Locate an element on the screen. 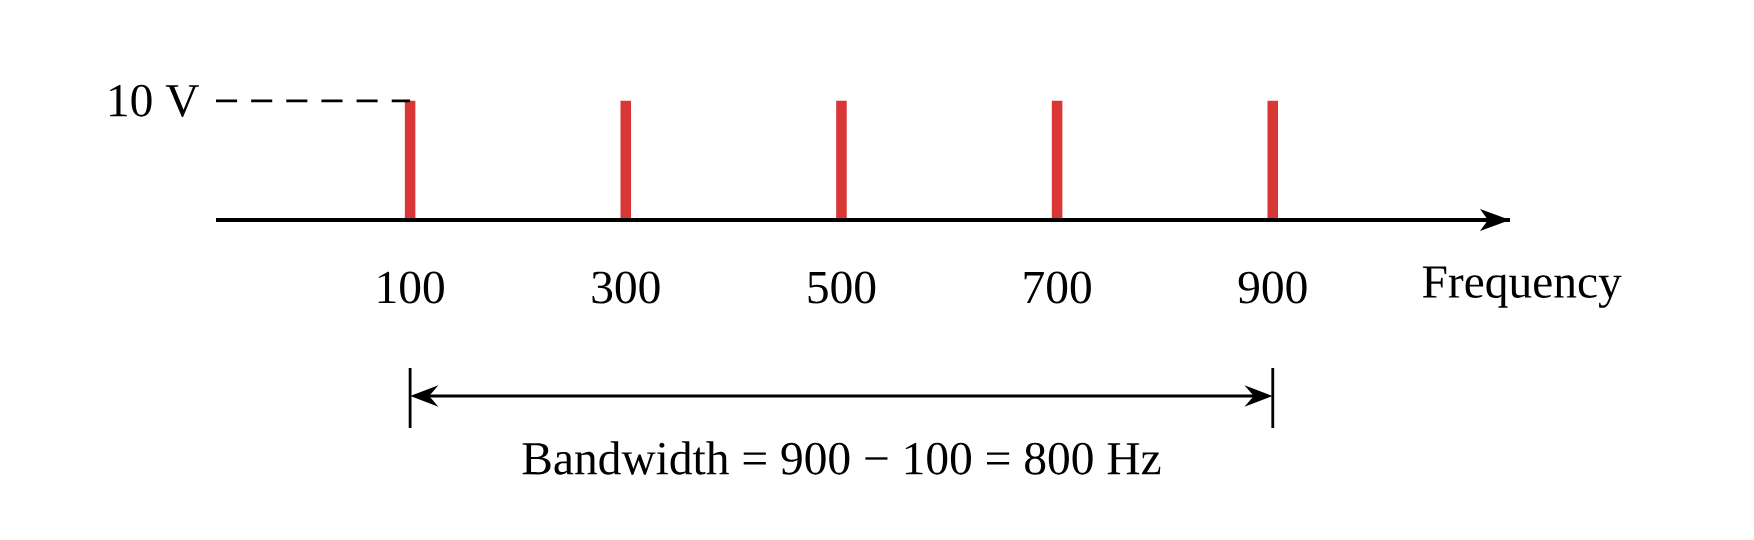 This screenshot has width=1754, height=540. text: Bandwidth = 900 − 100 = 800 Hz is located at coordinates (841, 458).